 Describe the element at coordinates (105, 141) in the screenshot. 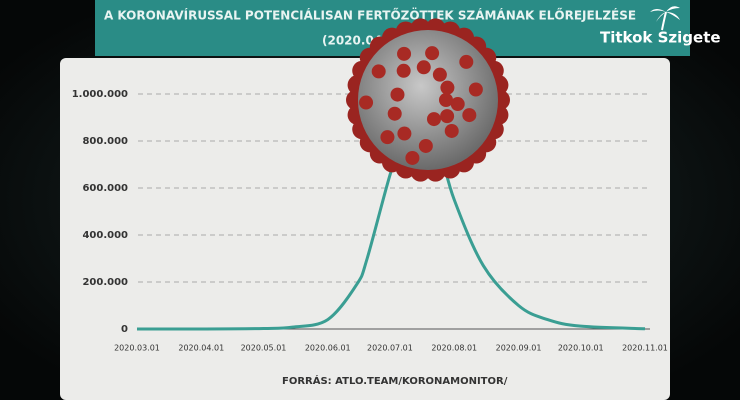

I see `y-tick-label: 800.000` at that location.